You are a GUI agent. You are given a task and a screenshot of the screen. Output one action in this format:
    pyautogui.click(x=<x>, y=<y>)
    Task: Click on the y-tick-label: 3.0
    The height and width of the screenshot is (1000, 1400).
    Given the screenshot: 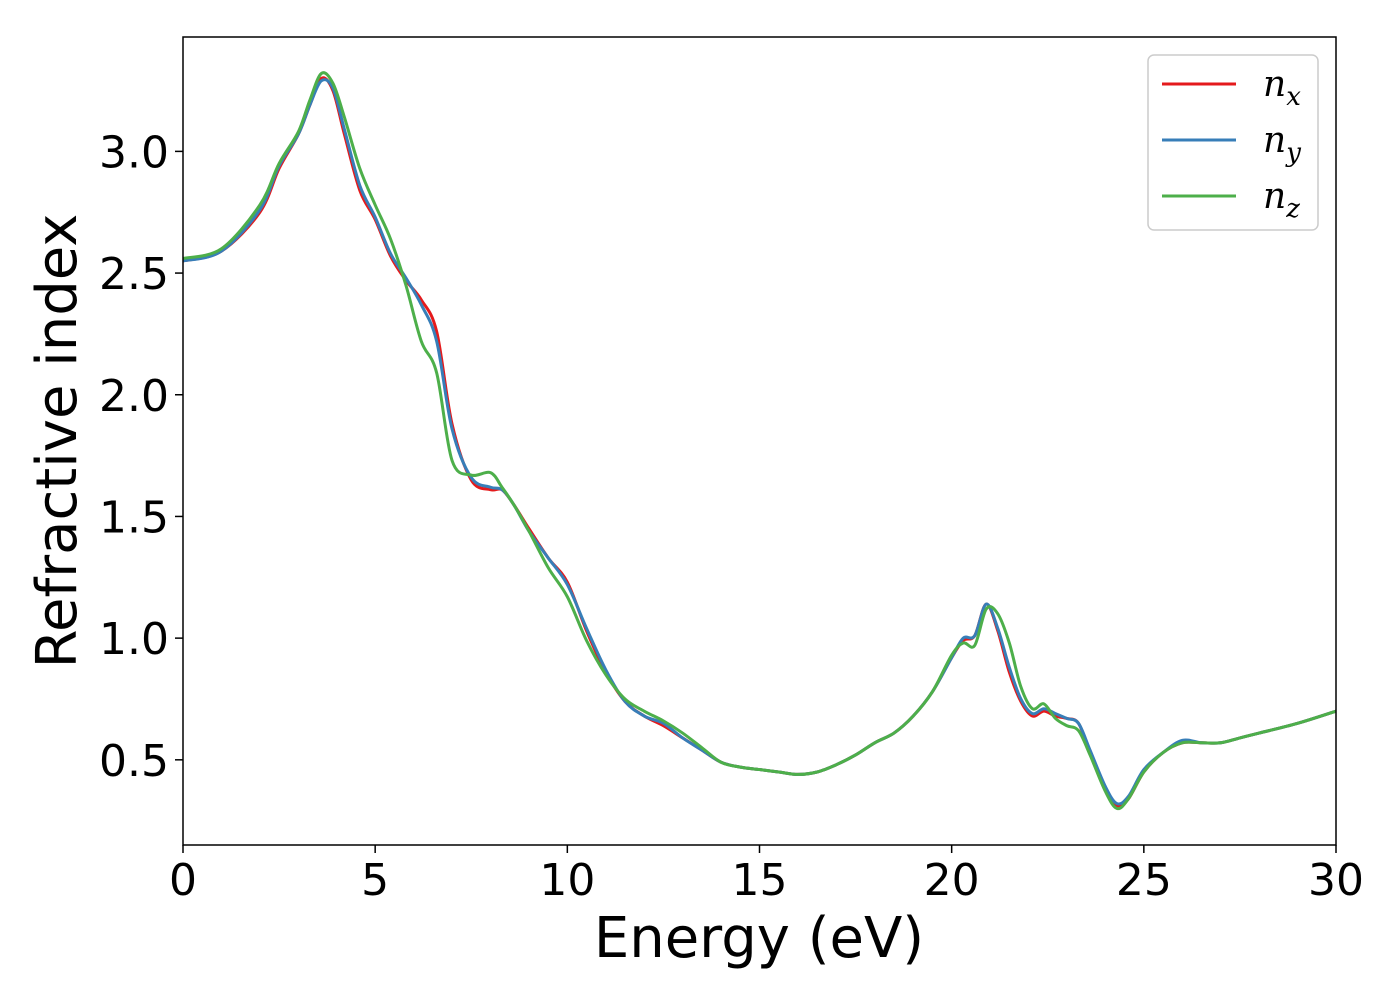 What is the action you would take?
    pyautogui.click(x=134, y=152)
    